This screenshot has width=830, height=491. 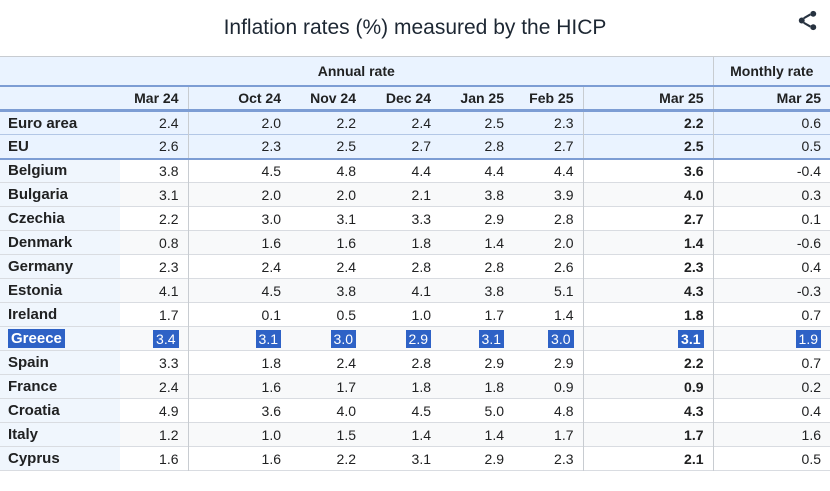 What do you see at coordinates (402, 146) in the screenshot?
I see `value-cell: 2.7` at bounding box center [402, 146].